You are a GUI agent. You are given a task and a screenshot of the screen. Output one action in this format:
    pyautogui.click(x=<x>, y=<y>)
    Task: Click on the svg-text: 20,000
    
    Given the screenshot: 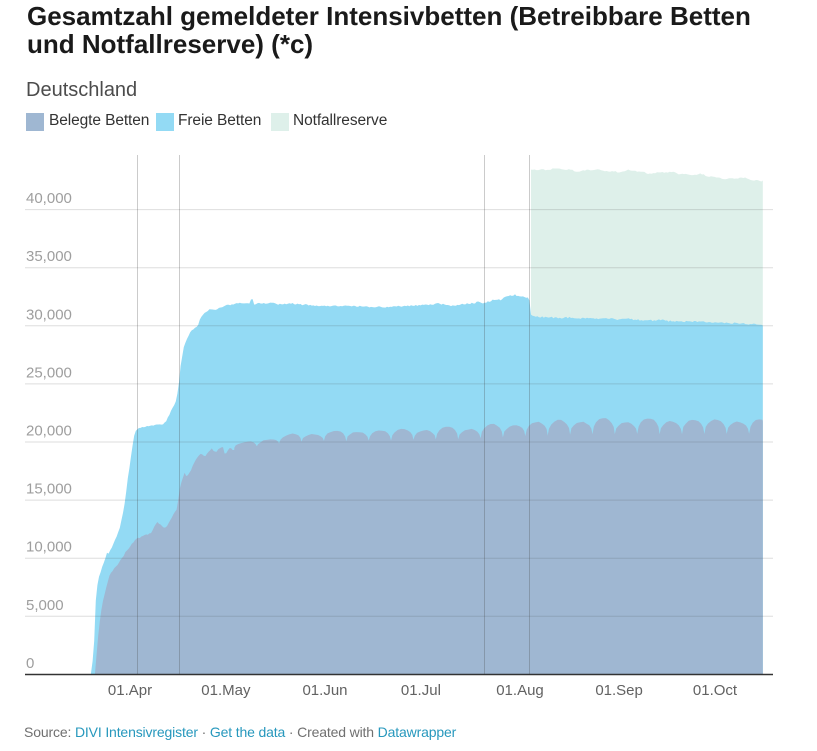 What is the action you would take?
    pyautogui.click(x=49, y=431)
    